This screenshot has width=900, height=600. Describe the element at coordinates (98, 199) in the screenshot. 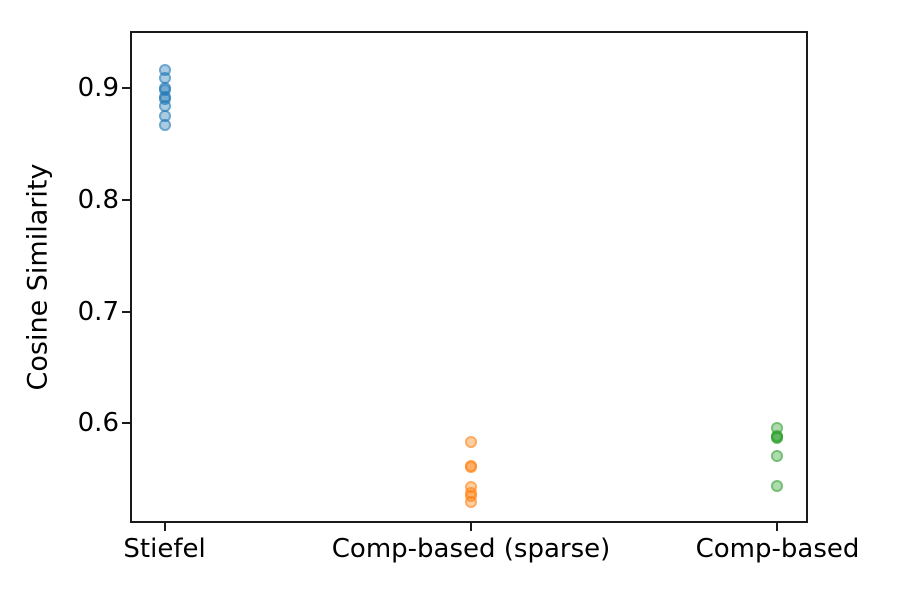

I see `y-tick-label: 0.8` at that location.